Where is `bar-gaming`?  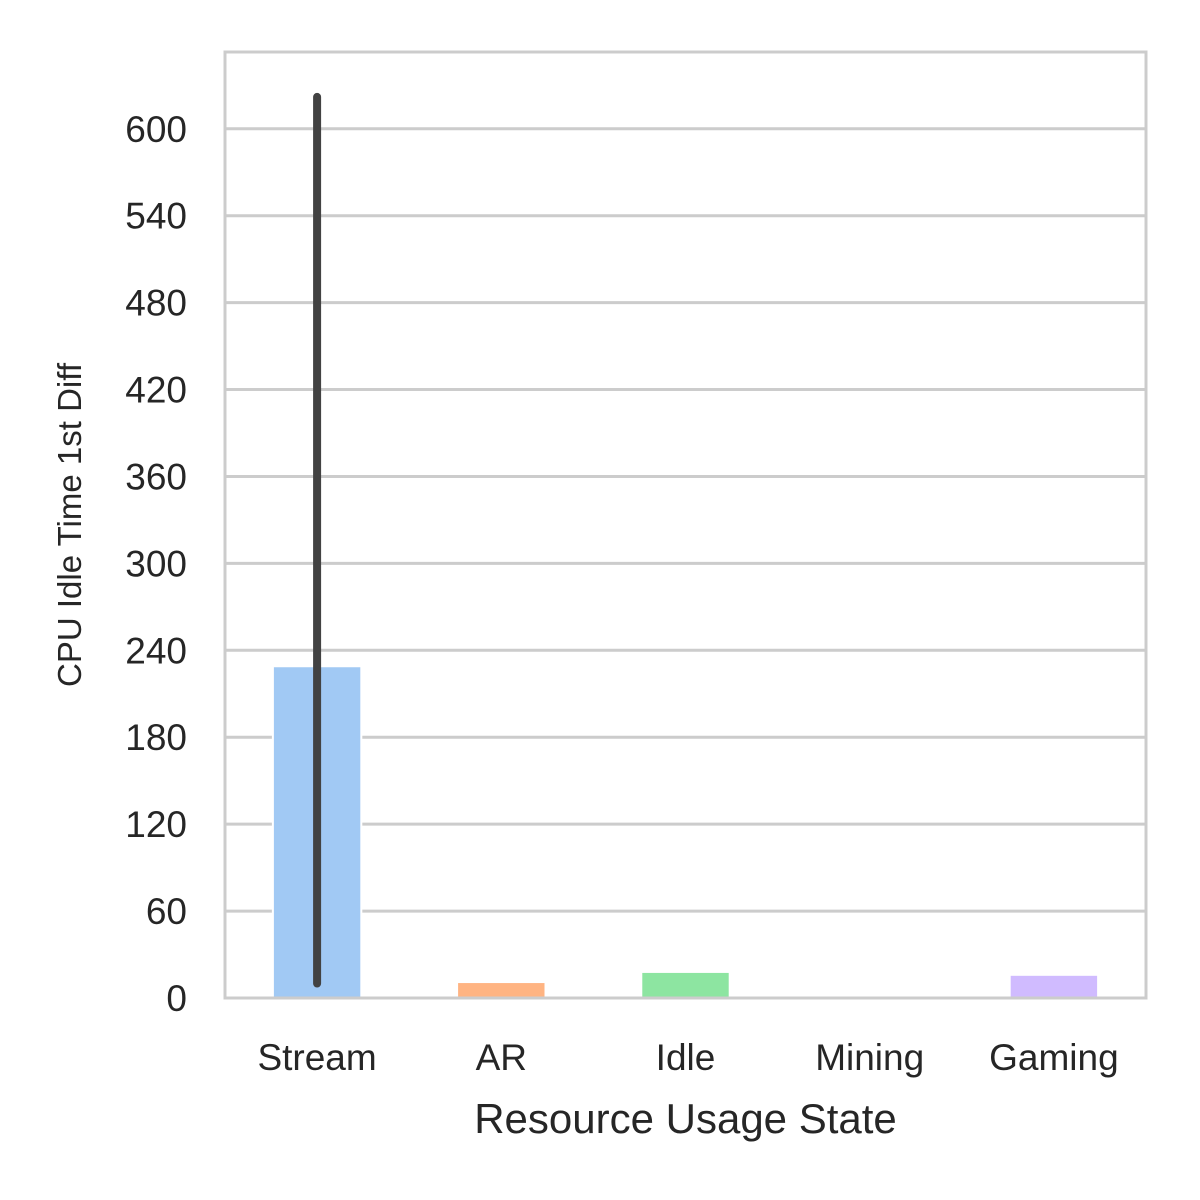
bar-gaming is located at coordinates (1054, 986).